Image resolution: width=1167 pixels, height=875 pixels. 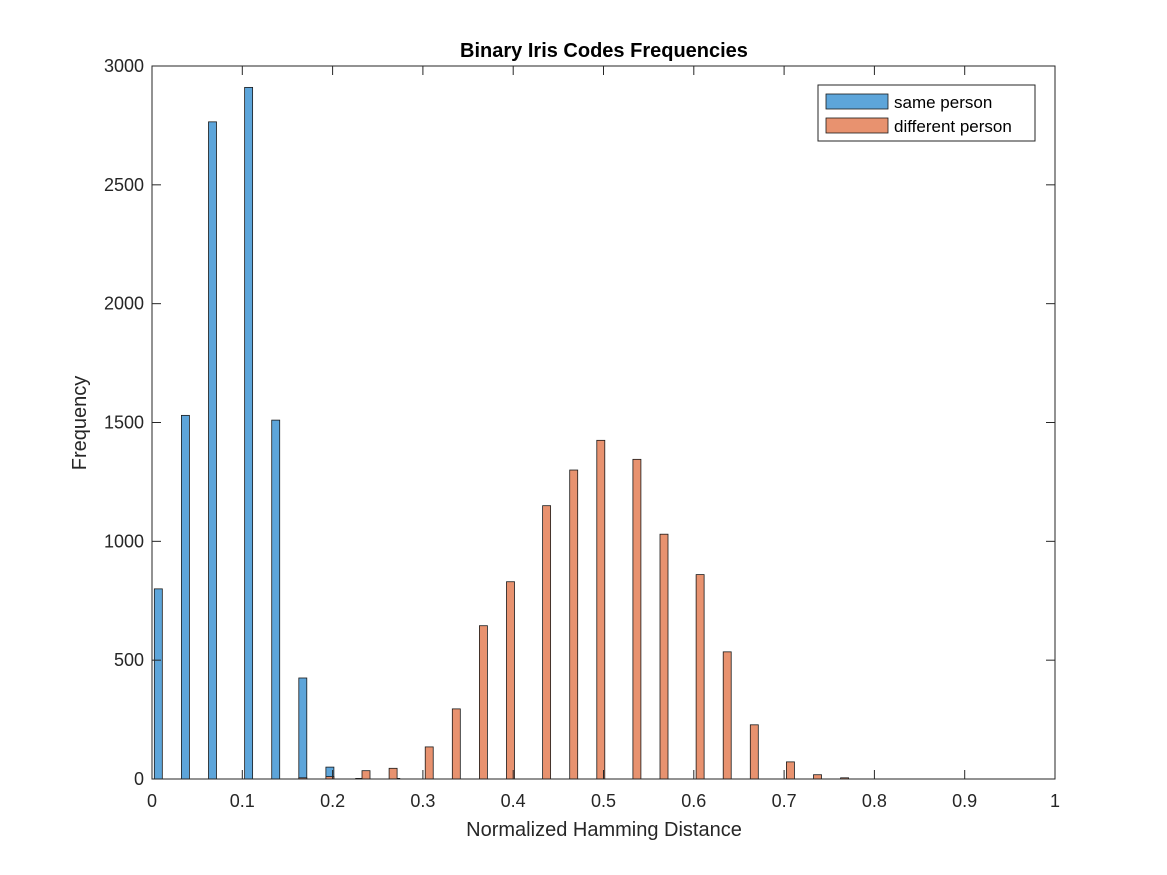 What do you see at coordinates (874, 801) in the screenshot?
I see `x-tick-label-8: 0.8` at bounding box center [874, 801].